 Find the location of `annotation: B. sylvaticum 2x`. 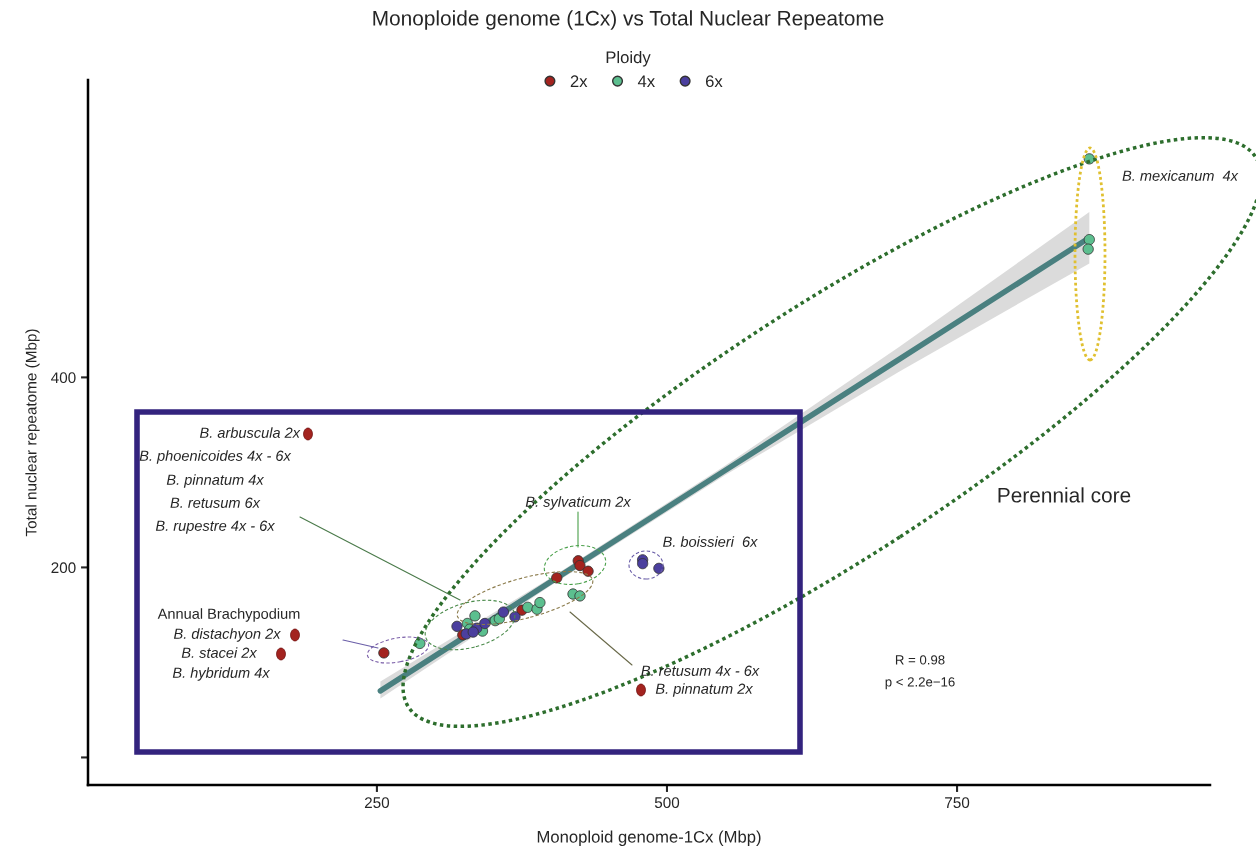

annotation: B. sylvaticum 2x is located at coordinates (578, 503).